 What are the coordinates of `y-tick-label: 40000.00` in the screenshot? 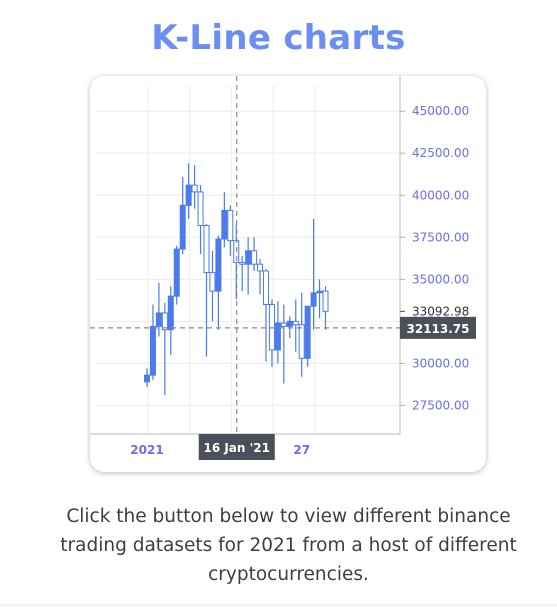 It's located at (440, 195).